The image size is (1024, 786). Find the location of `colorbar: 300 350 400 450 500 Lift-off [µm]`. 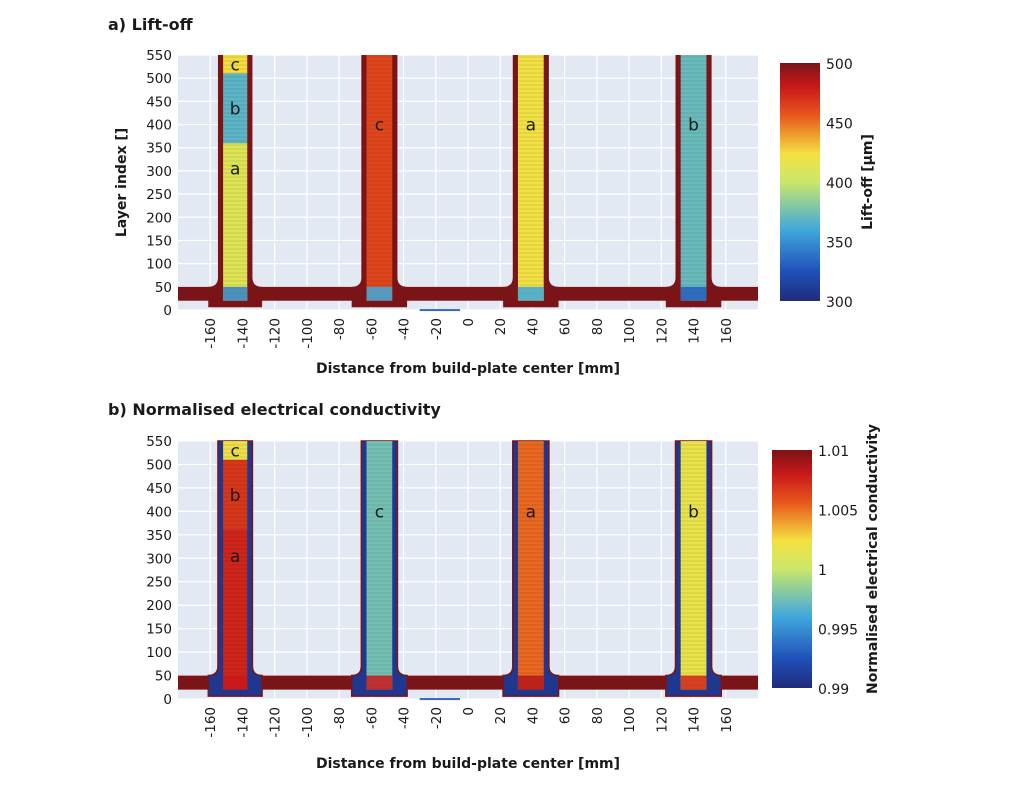

colorbar: 300 350 400 450 500 Lift-off [µm] is located at coordinates (828, 184).